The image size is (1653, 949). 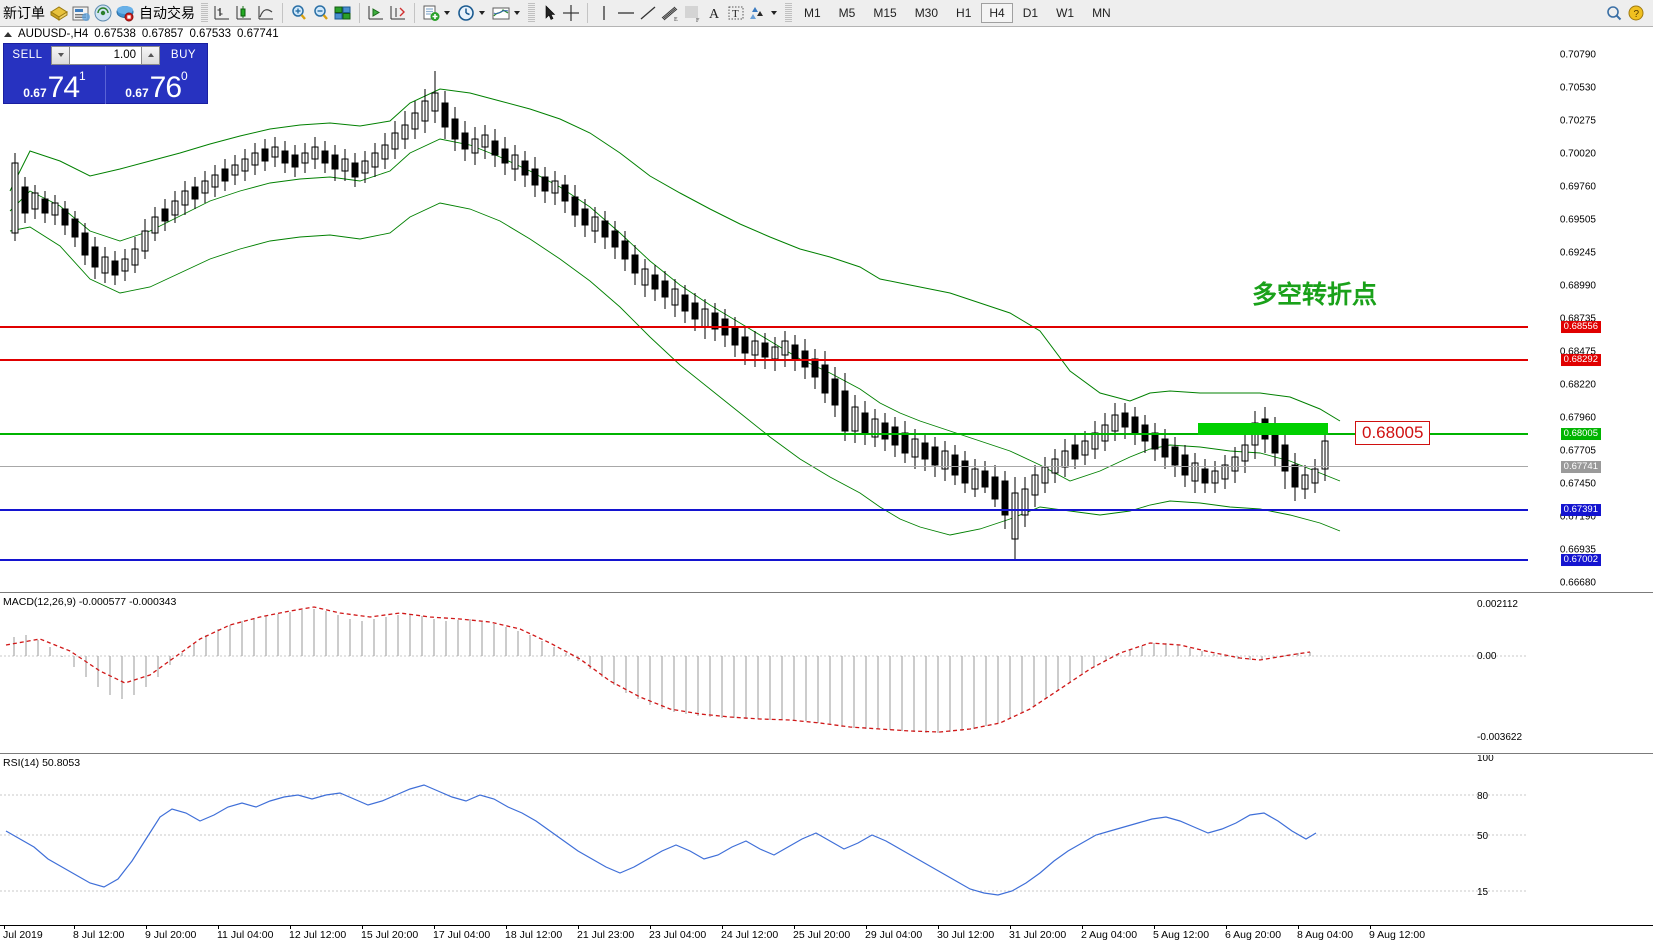 I want to click on auto-trading-button: 自动交易, so click(x=167, y=13).